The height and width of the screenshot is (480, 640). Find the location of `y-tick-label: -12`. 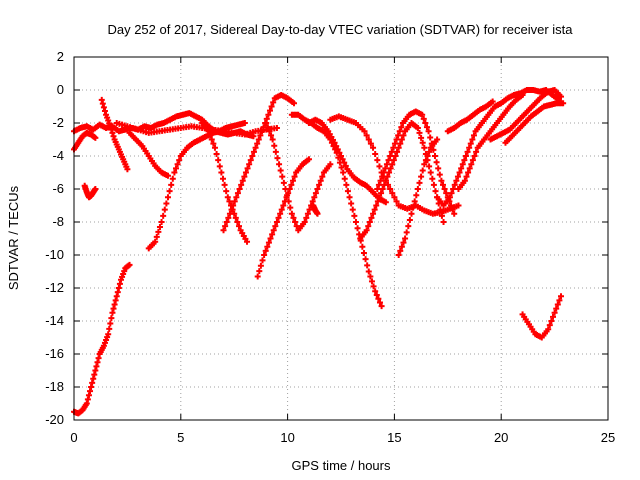

y-tick-label: -12 is located at coordinates (54, 287).